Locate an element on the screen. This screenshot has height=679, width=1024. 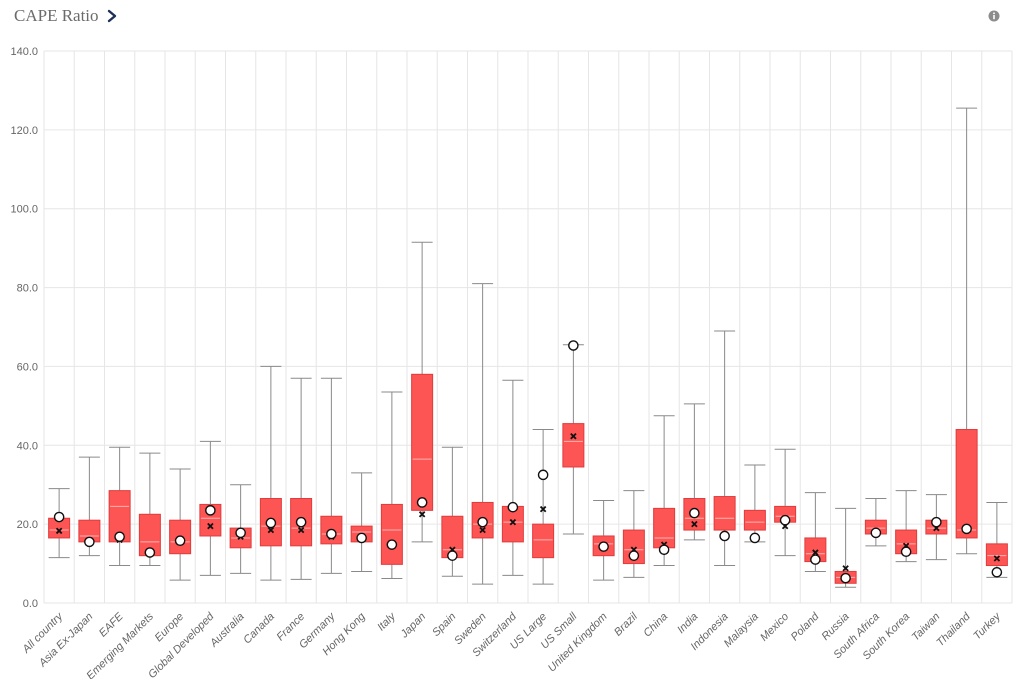
y-tick-label: 40.0 is located at coordinates (27, 446).